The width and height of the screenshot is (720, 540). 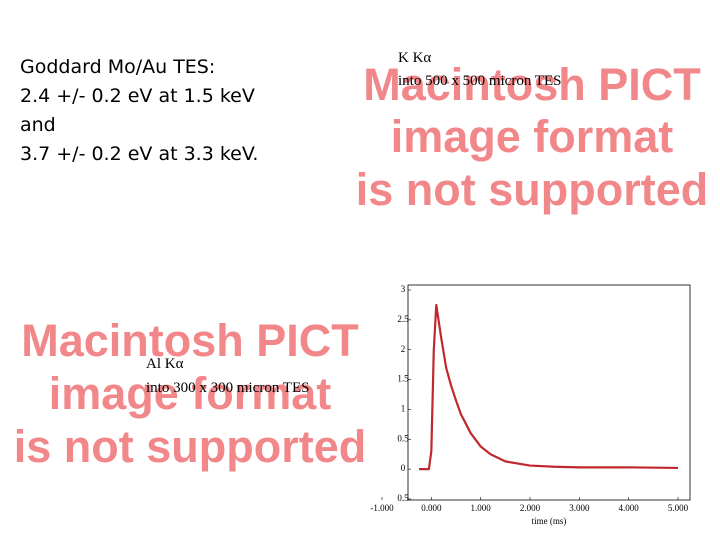 What do you see at coordinates (431, 508) in the screenshot?
I see `x-tick-label: 0.000` at bounding box center [431, 508].